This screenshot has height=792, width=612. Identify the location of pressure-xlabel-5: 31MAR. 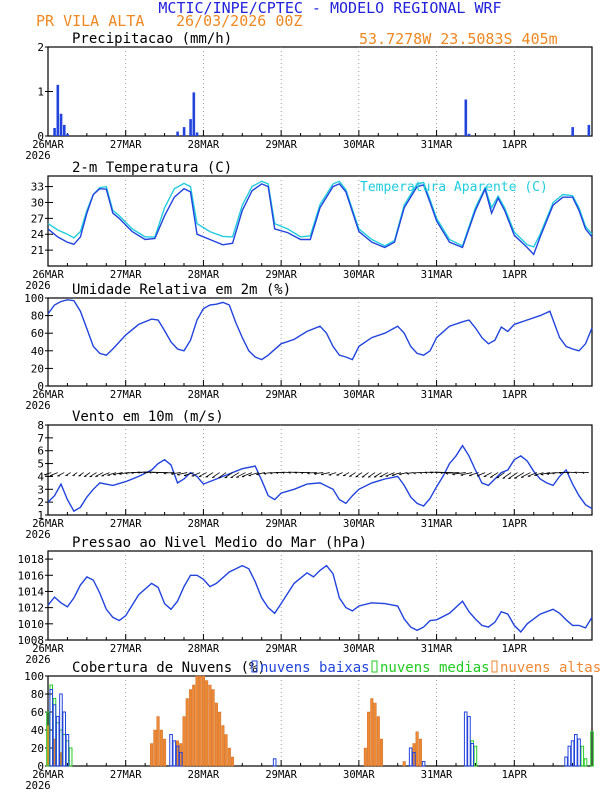
(437, 649).